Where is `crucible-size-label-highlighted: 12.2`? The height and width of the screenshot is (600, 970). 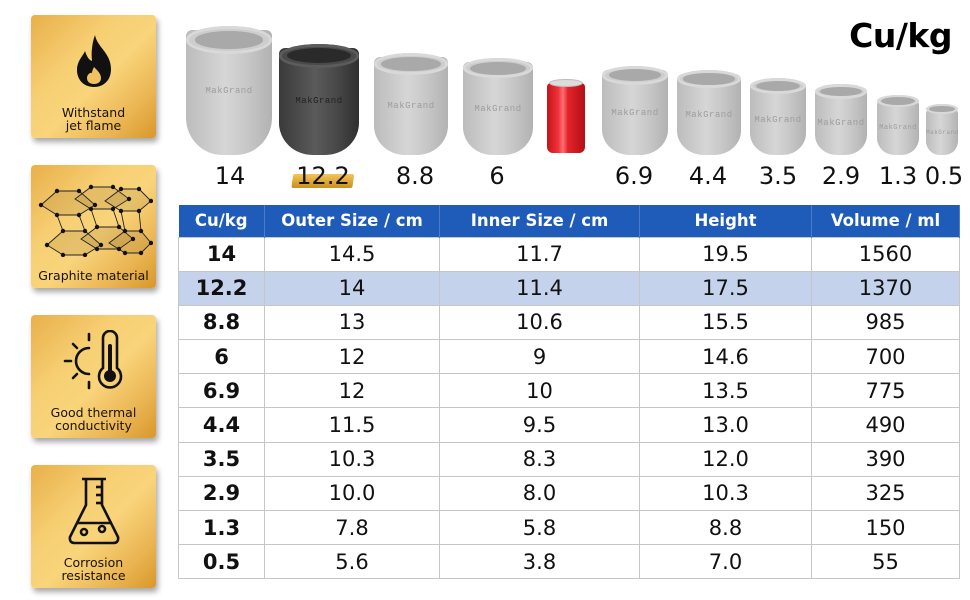
crucible-size-label-highlighted: 12.2 is located at coordinates (323, 176).